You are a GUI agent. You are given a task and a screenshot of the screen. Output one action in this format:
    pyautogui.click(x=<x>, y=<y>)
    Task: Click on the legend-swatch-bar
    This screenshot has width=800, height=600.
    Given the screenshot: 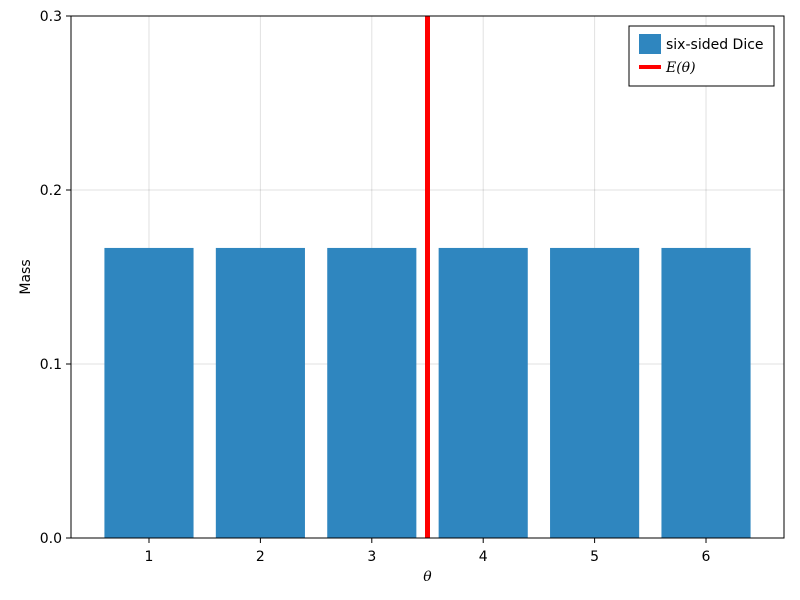 What is the action you would take?
    pyautogui.click(x=650, y=44)
    